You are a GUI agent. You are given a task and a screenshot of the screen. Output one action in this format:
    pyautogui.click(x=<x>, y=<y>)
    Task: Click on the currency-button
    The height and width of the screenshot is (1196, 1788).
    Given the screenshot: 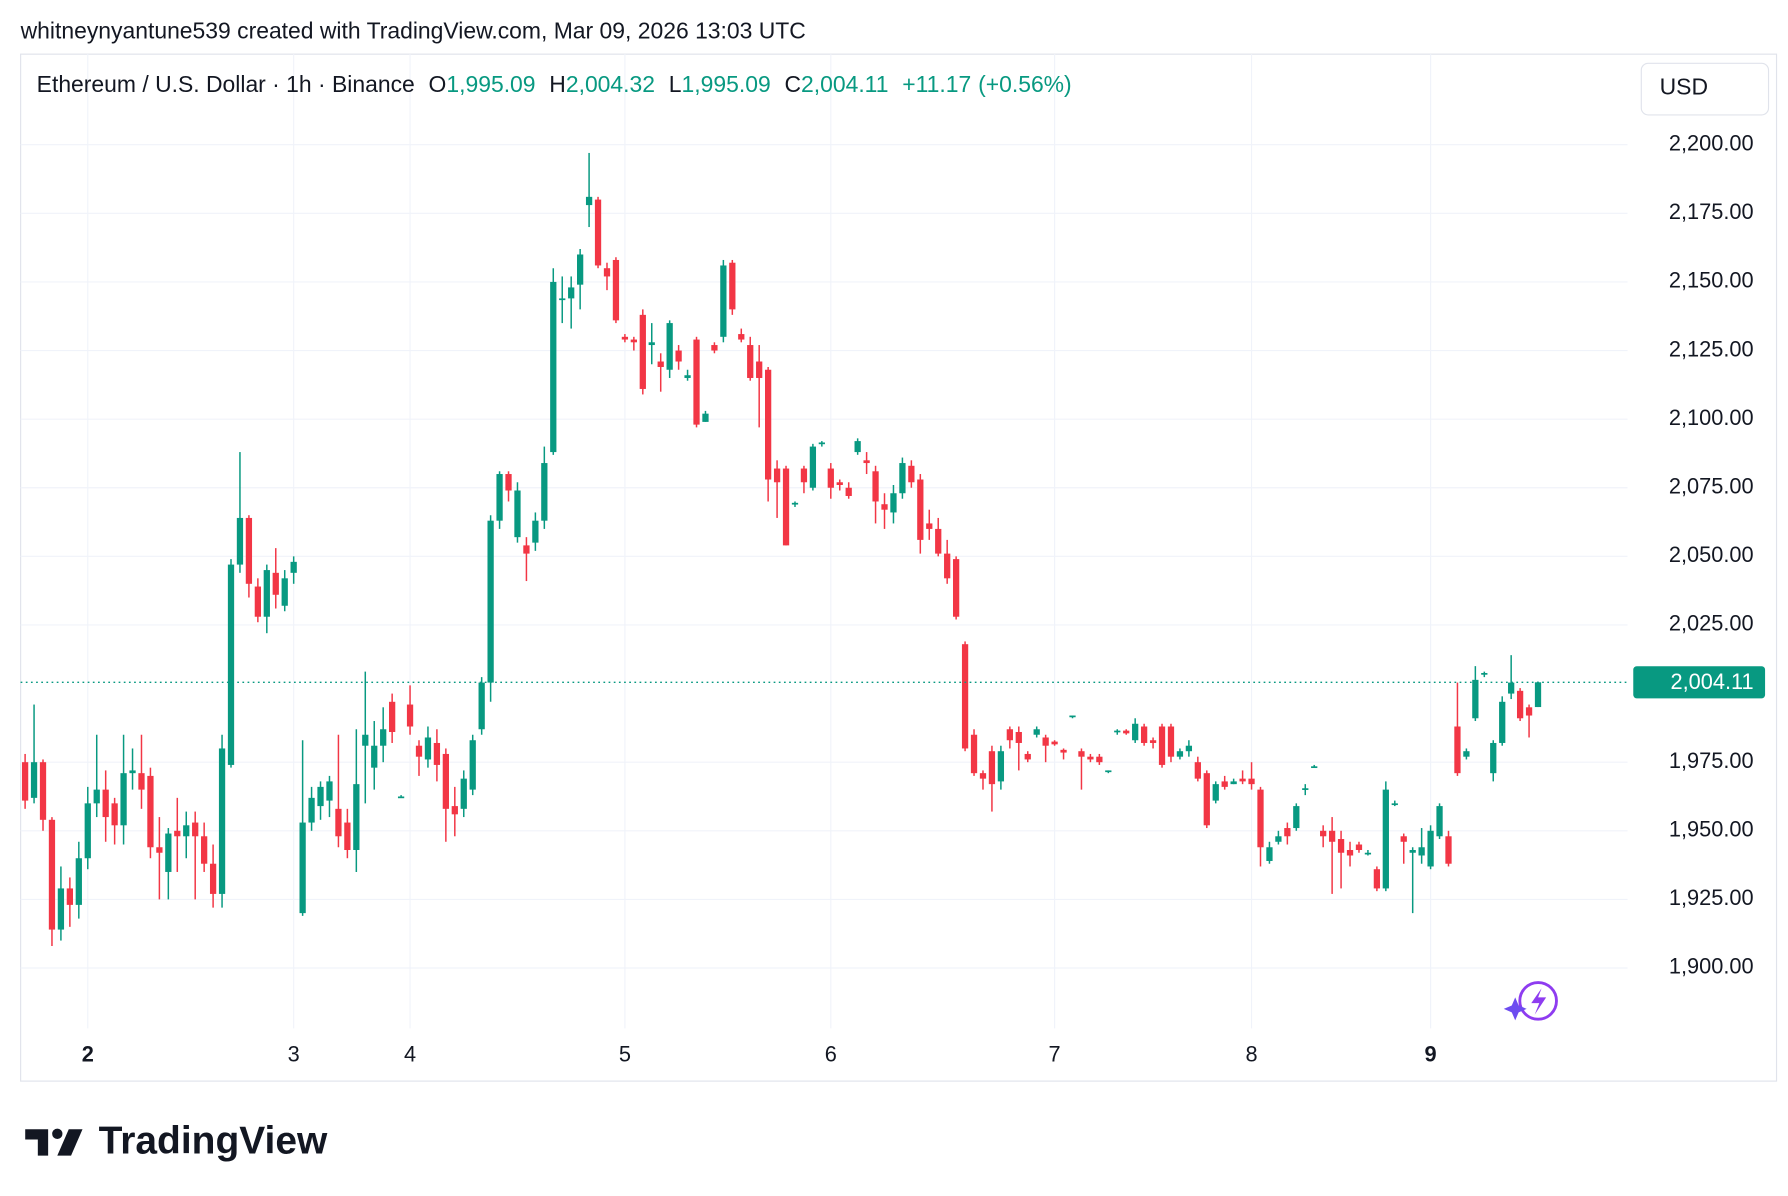 What is the action you would take?
    pyautogui.click(x=1705, y=89)
    